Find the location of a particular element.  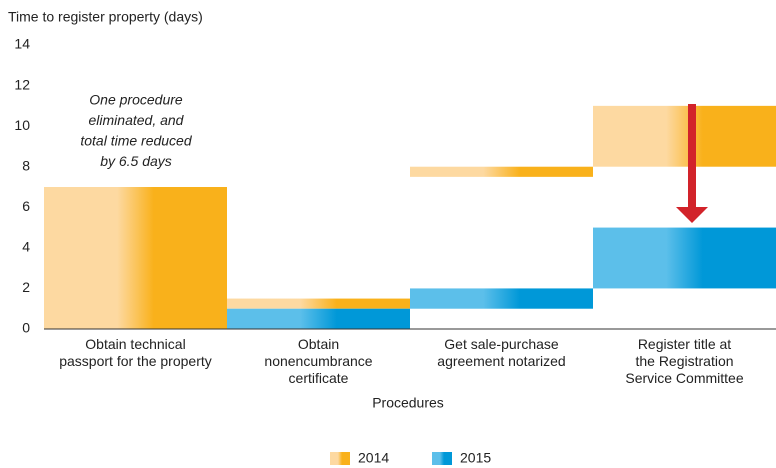

y-tick-label: 4 is located at coordinates (26, 247).